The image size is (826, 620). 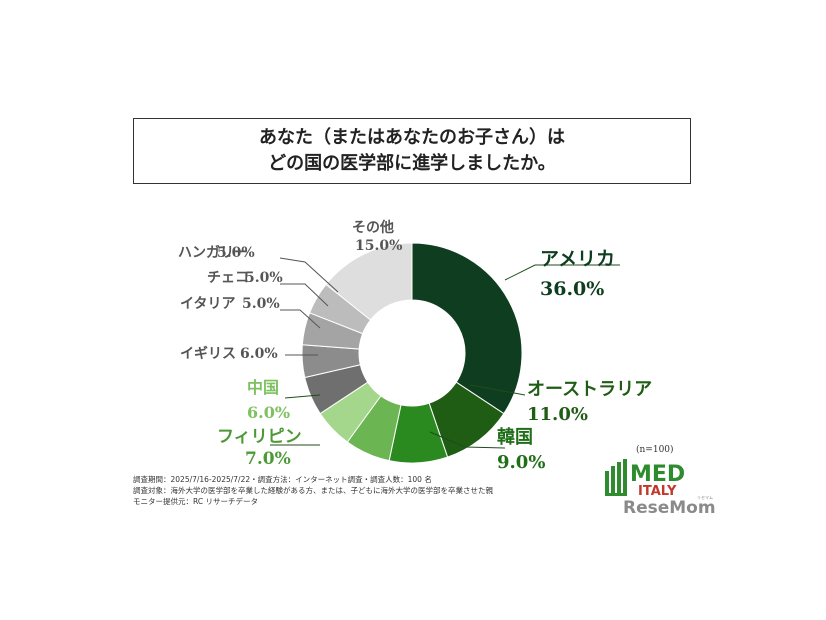 I want to click on slice-value-label-9: 15.0%, so click(x=378, y=246).